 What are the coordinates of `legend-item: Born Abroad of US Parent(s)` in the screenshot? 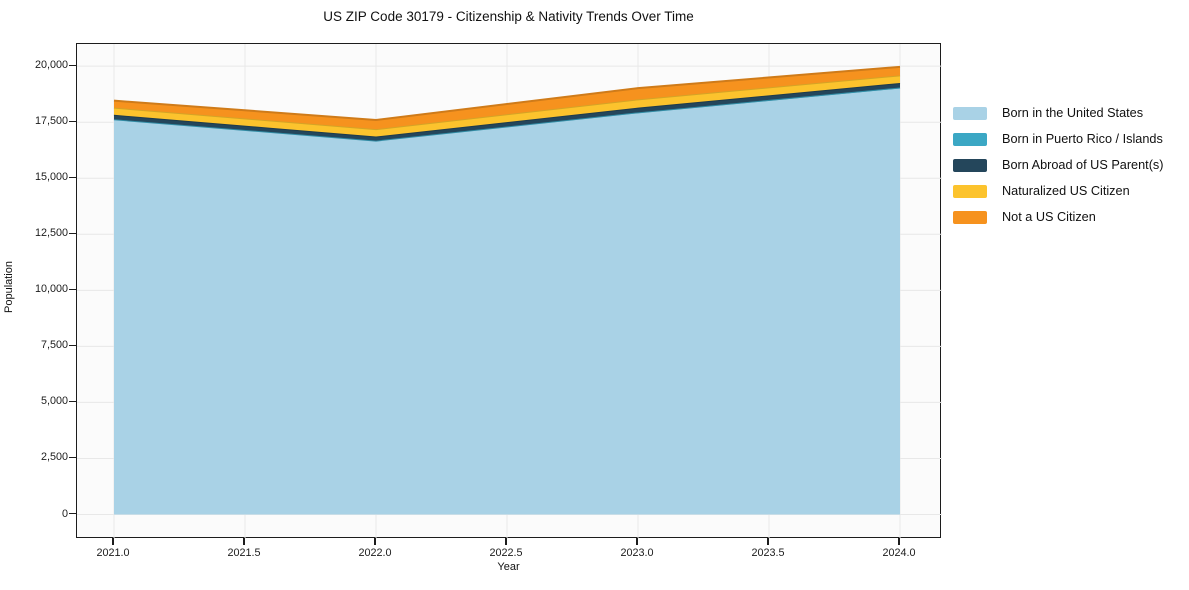 It's located at (1058, 165).